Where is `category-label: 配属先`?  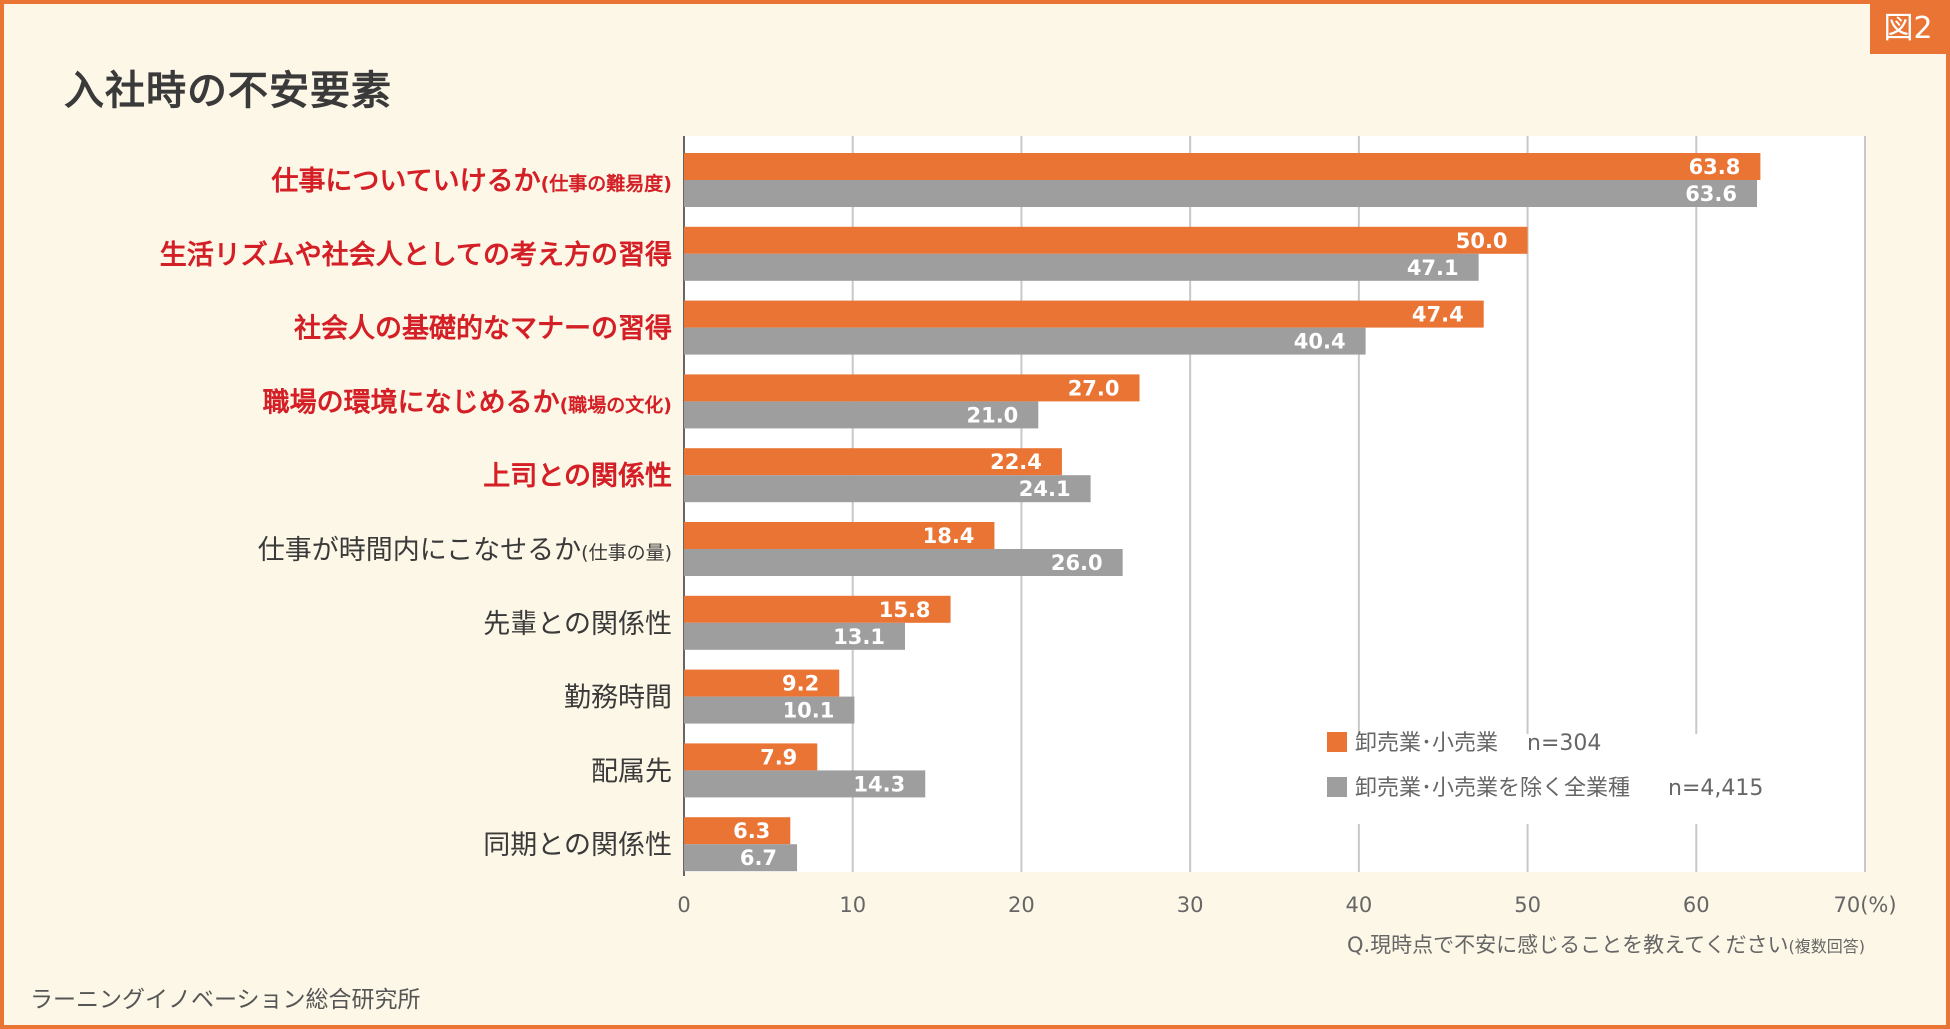 category-label: 配属先 is located at coordinates (631, 771).